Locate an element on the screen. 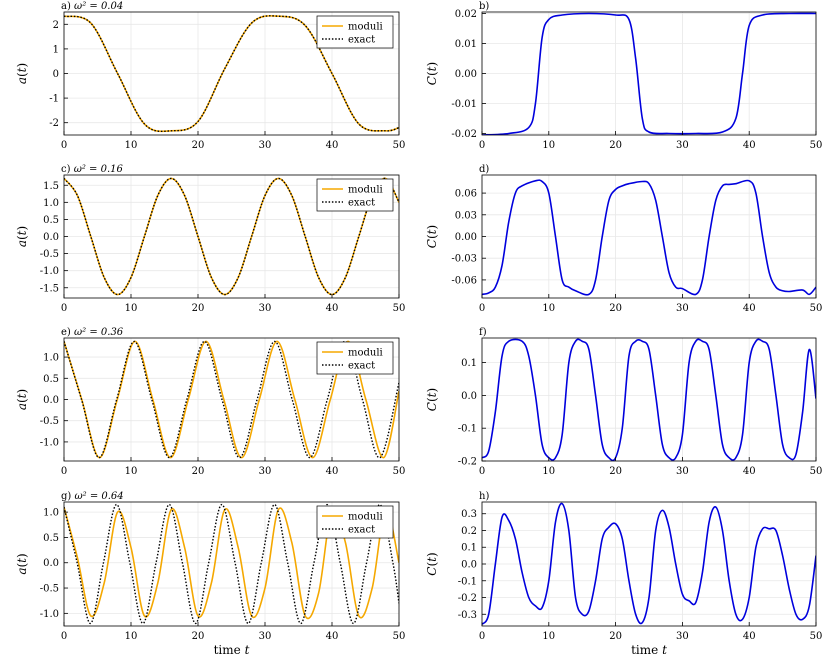 The image size is (830, 664). y-tick-label: -0.02 is located at coordinates (464, 134).